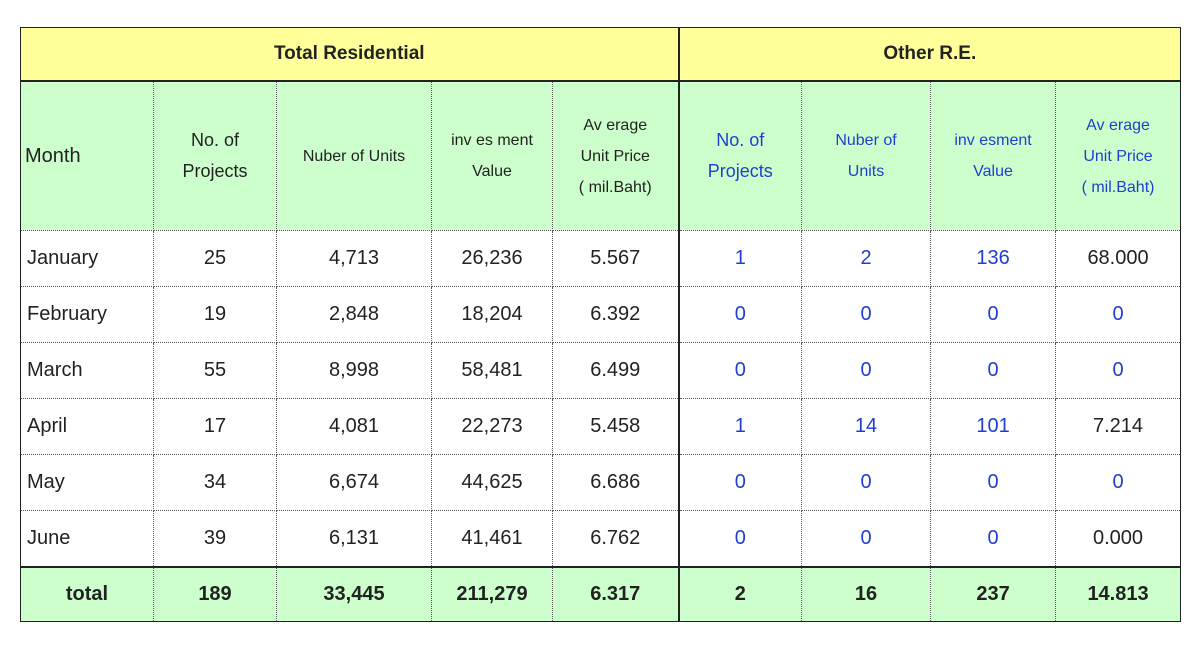  I want to click on projects-cell: 39, so click(215, 539).